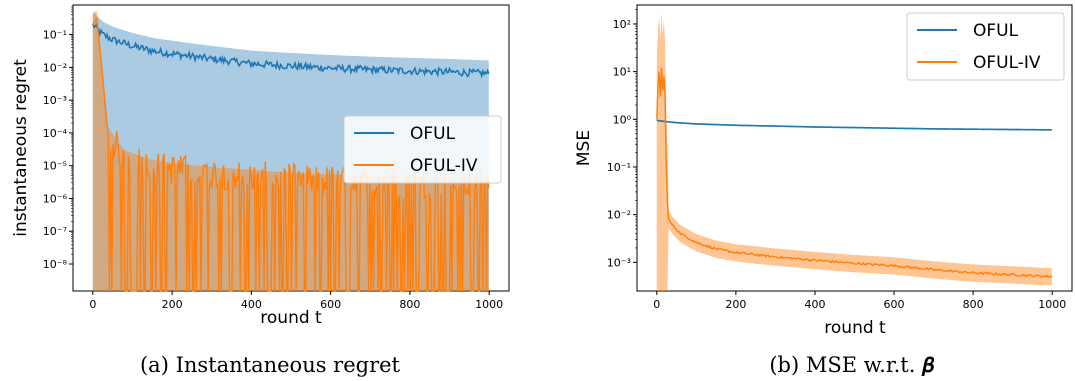  What do you see at coordinates (852, 365) in the screenshot?
I see `caption-b: (b) MSE w.r.t. 𝜷` at bounding box center [852, 365].